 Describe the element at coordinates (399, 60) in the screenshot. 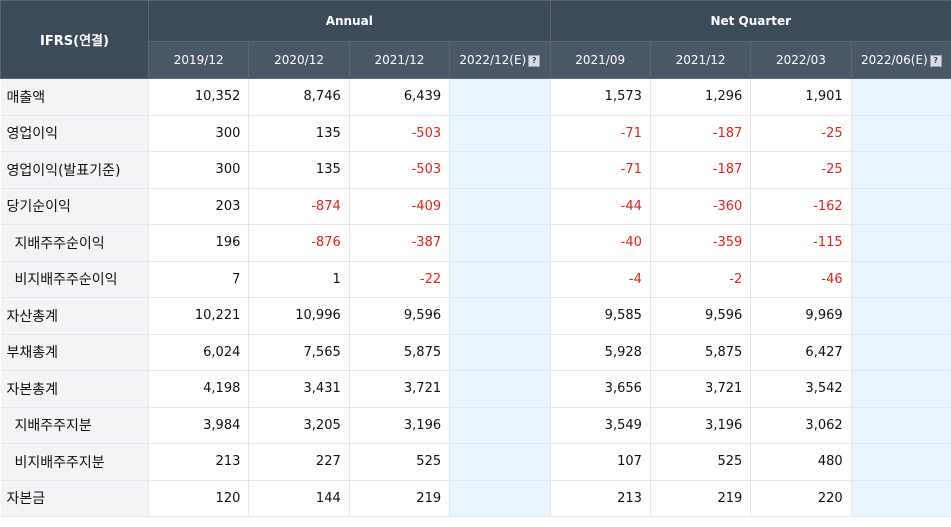

I see `period-label: 2021/12` at that location.